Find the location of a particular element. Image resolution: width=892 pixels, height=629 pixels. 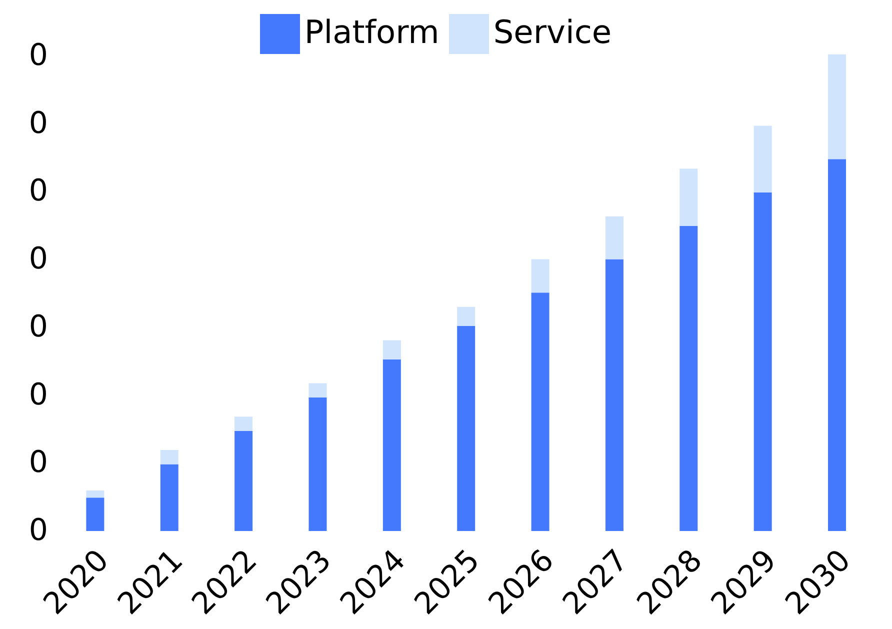

legend-label: Service is located at coordinates (552, 32).